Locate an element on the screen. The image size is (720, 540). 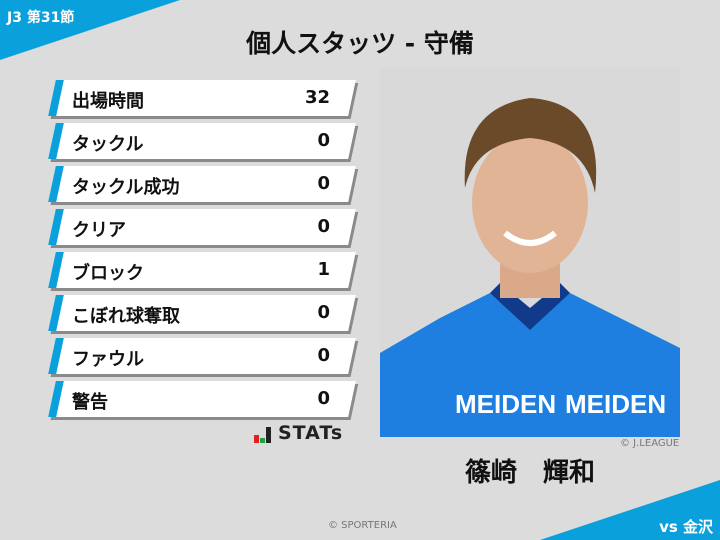
stat-row: こぼれ球奪取 0 is located at coordinates (202, 313).